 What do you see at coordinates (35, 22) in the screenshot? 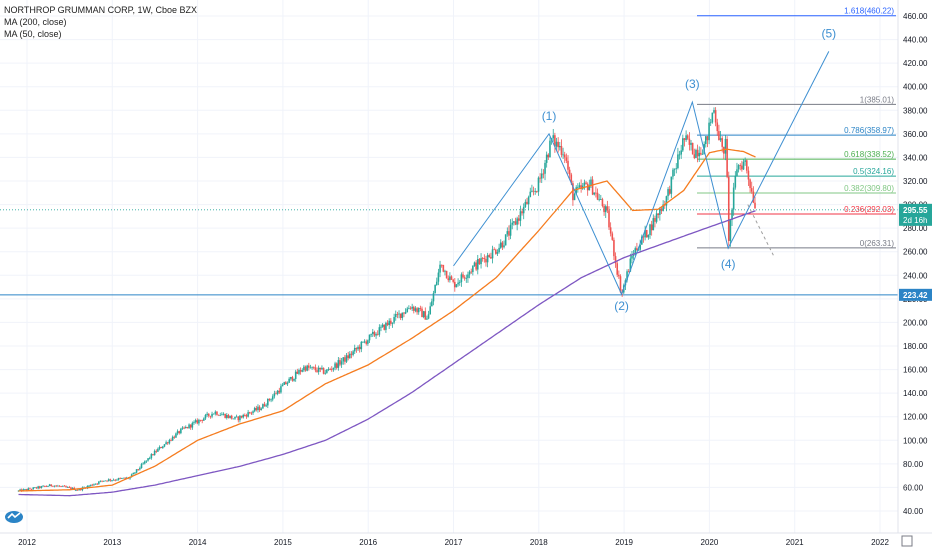
I see `ma200-legend: MA (200, close)` at bounding box center [35, 22].